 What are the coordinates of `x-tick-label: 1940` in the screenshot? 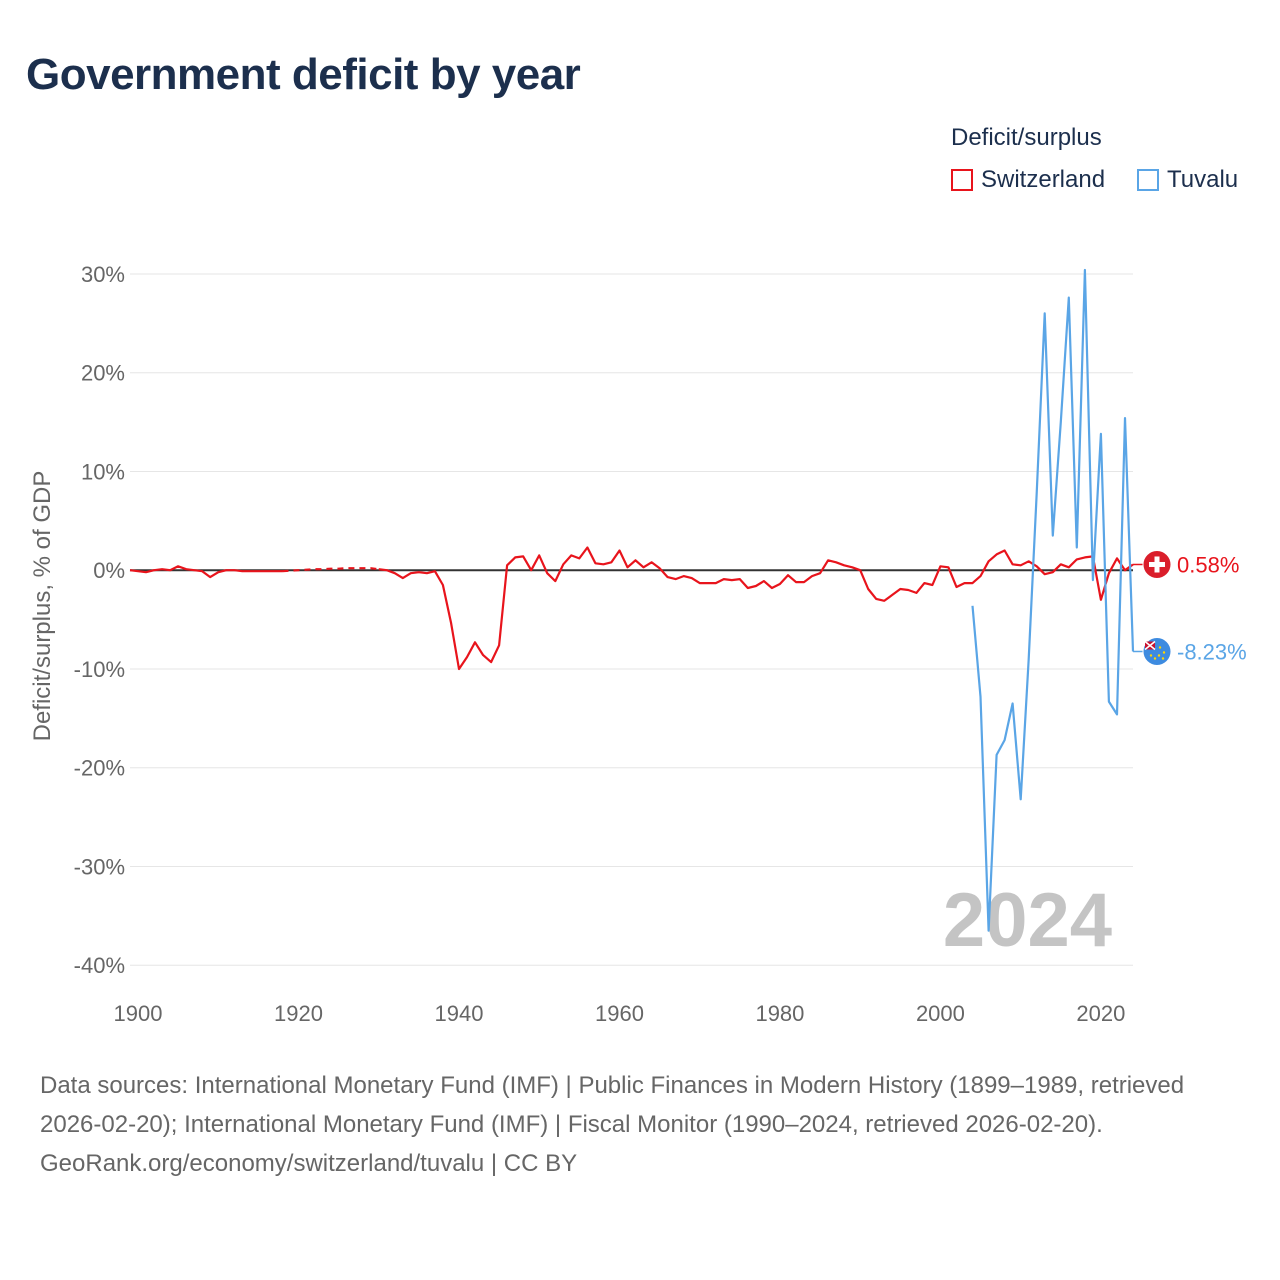 It's located at (459, 1013).